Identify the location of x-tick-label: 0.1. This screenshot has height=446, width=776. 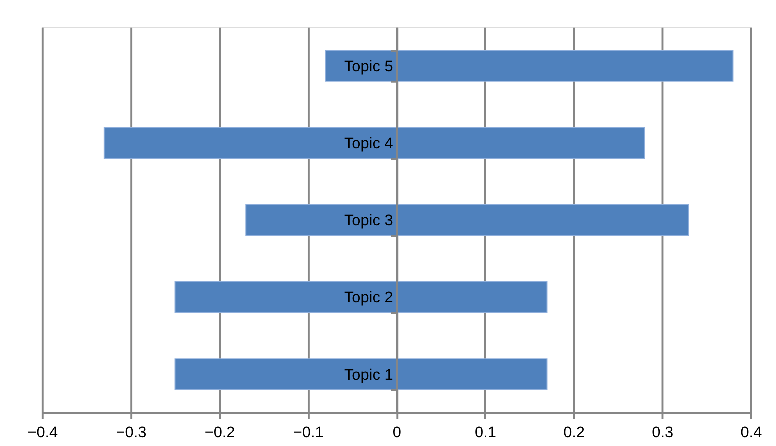
(485, 433).